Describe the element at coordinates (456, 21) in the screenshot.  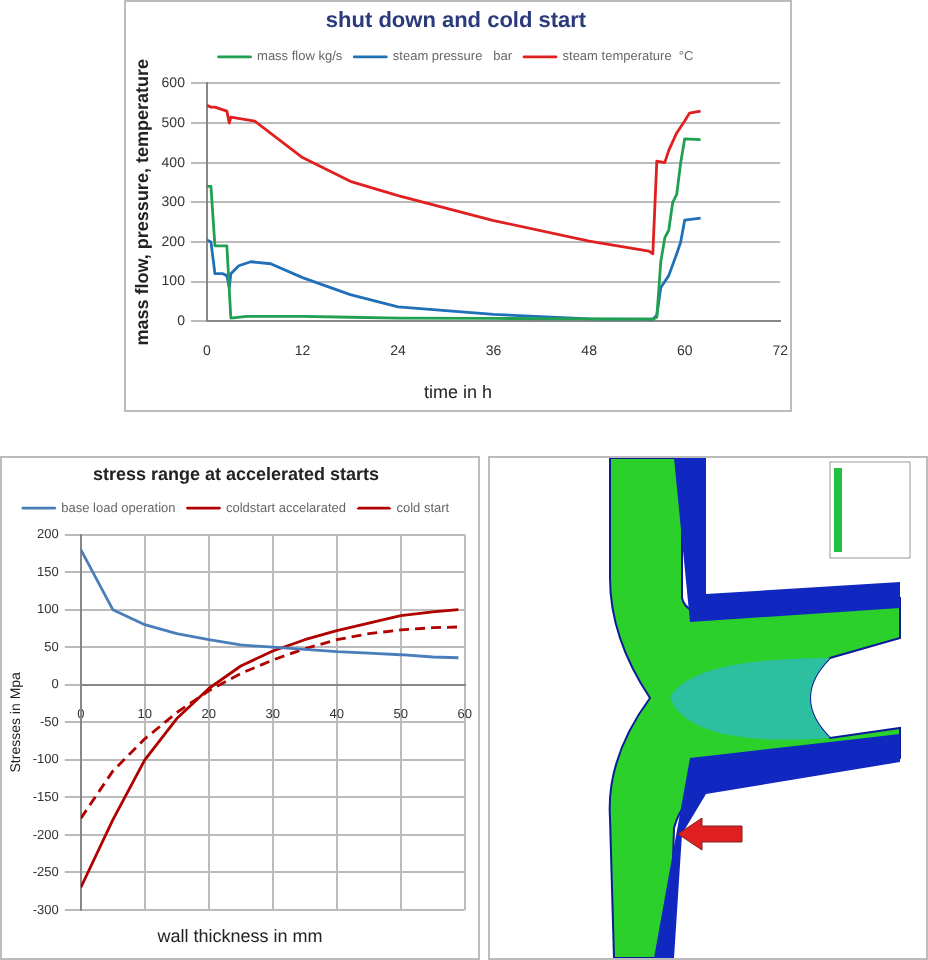
I see `chart-title: shut down and cold start` at that location.